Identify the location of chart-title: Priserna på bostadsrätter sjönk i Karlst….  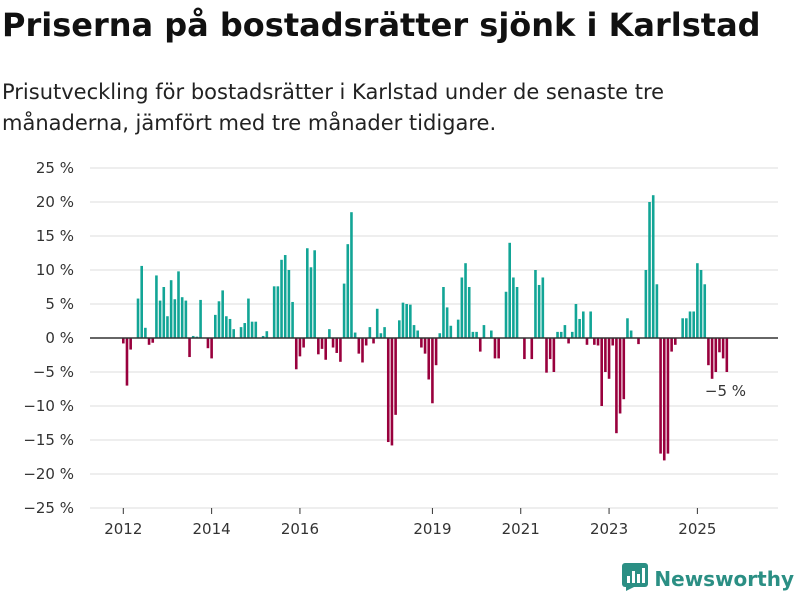
(381, 25).